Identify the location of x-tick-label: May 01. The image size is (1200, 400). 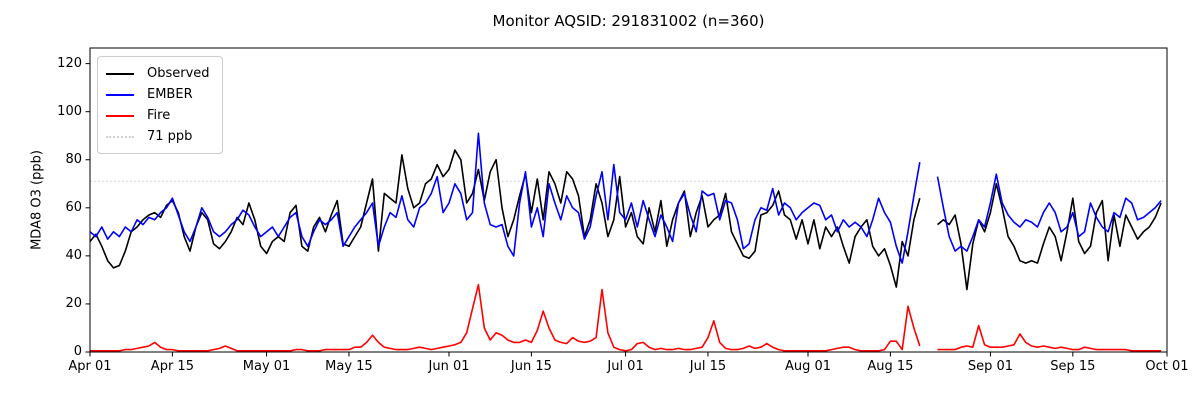
(266, 366).